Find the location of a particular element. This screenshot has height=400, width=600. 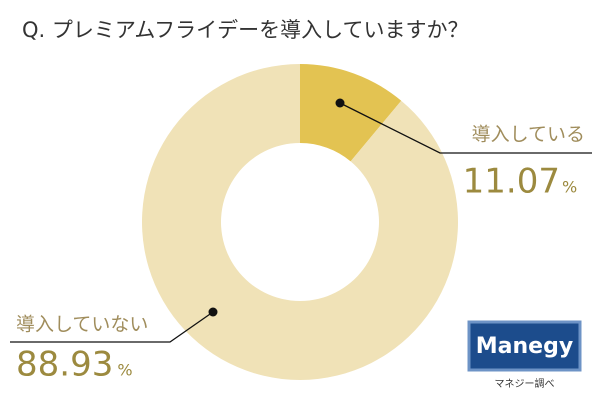

logo-box is located at coordinates (524, 346).